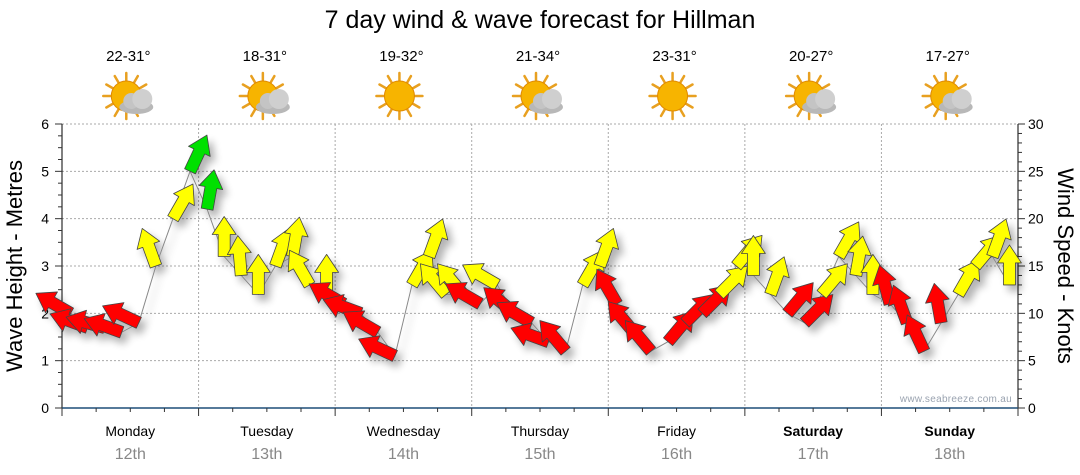 Image resolution: width=1080 pixels, height=475 pixels. I want to click on temperature-range: 21-34°, so click(538, 56).